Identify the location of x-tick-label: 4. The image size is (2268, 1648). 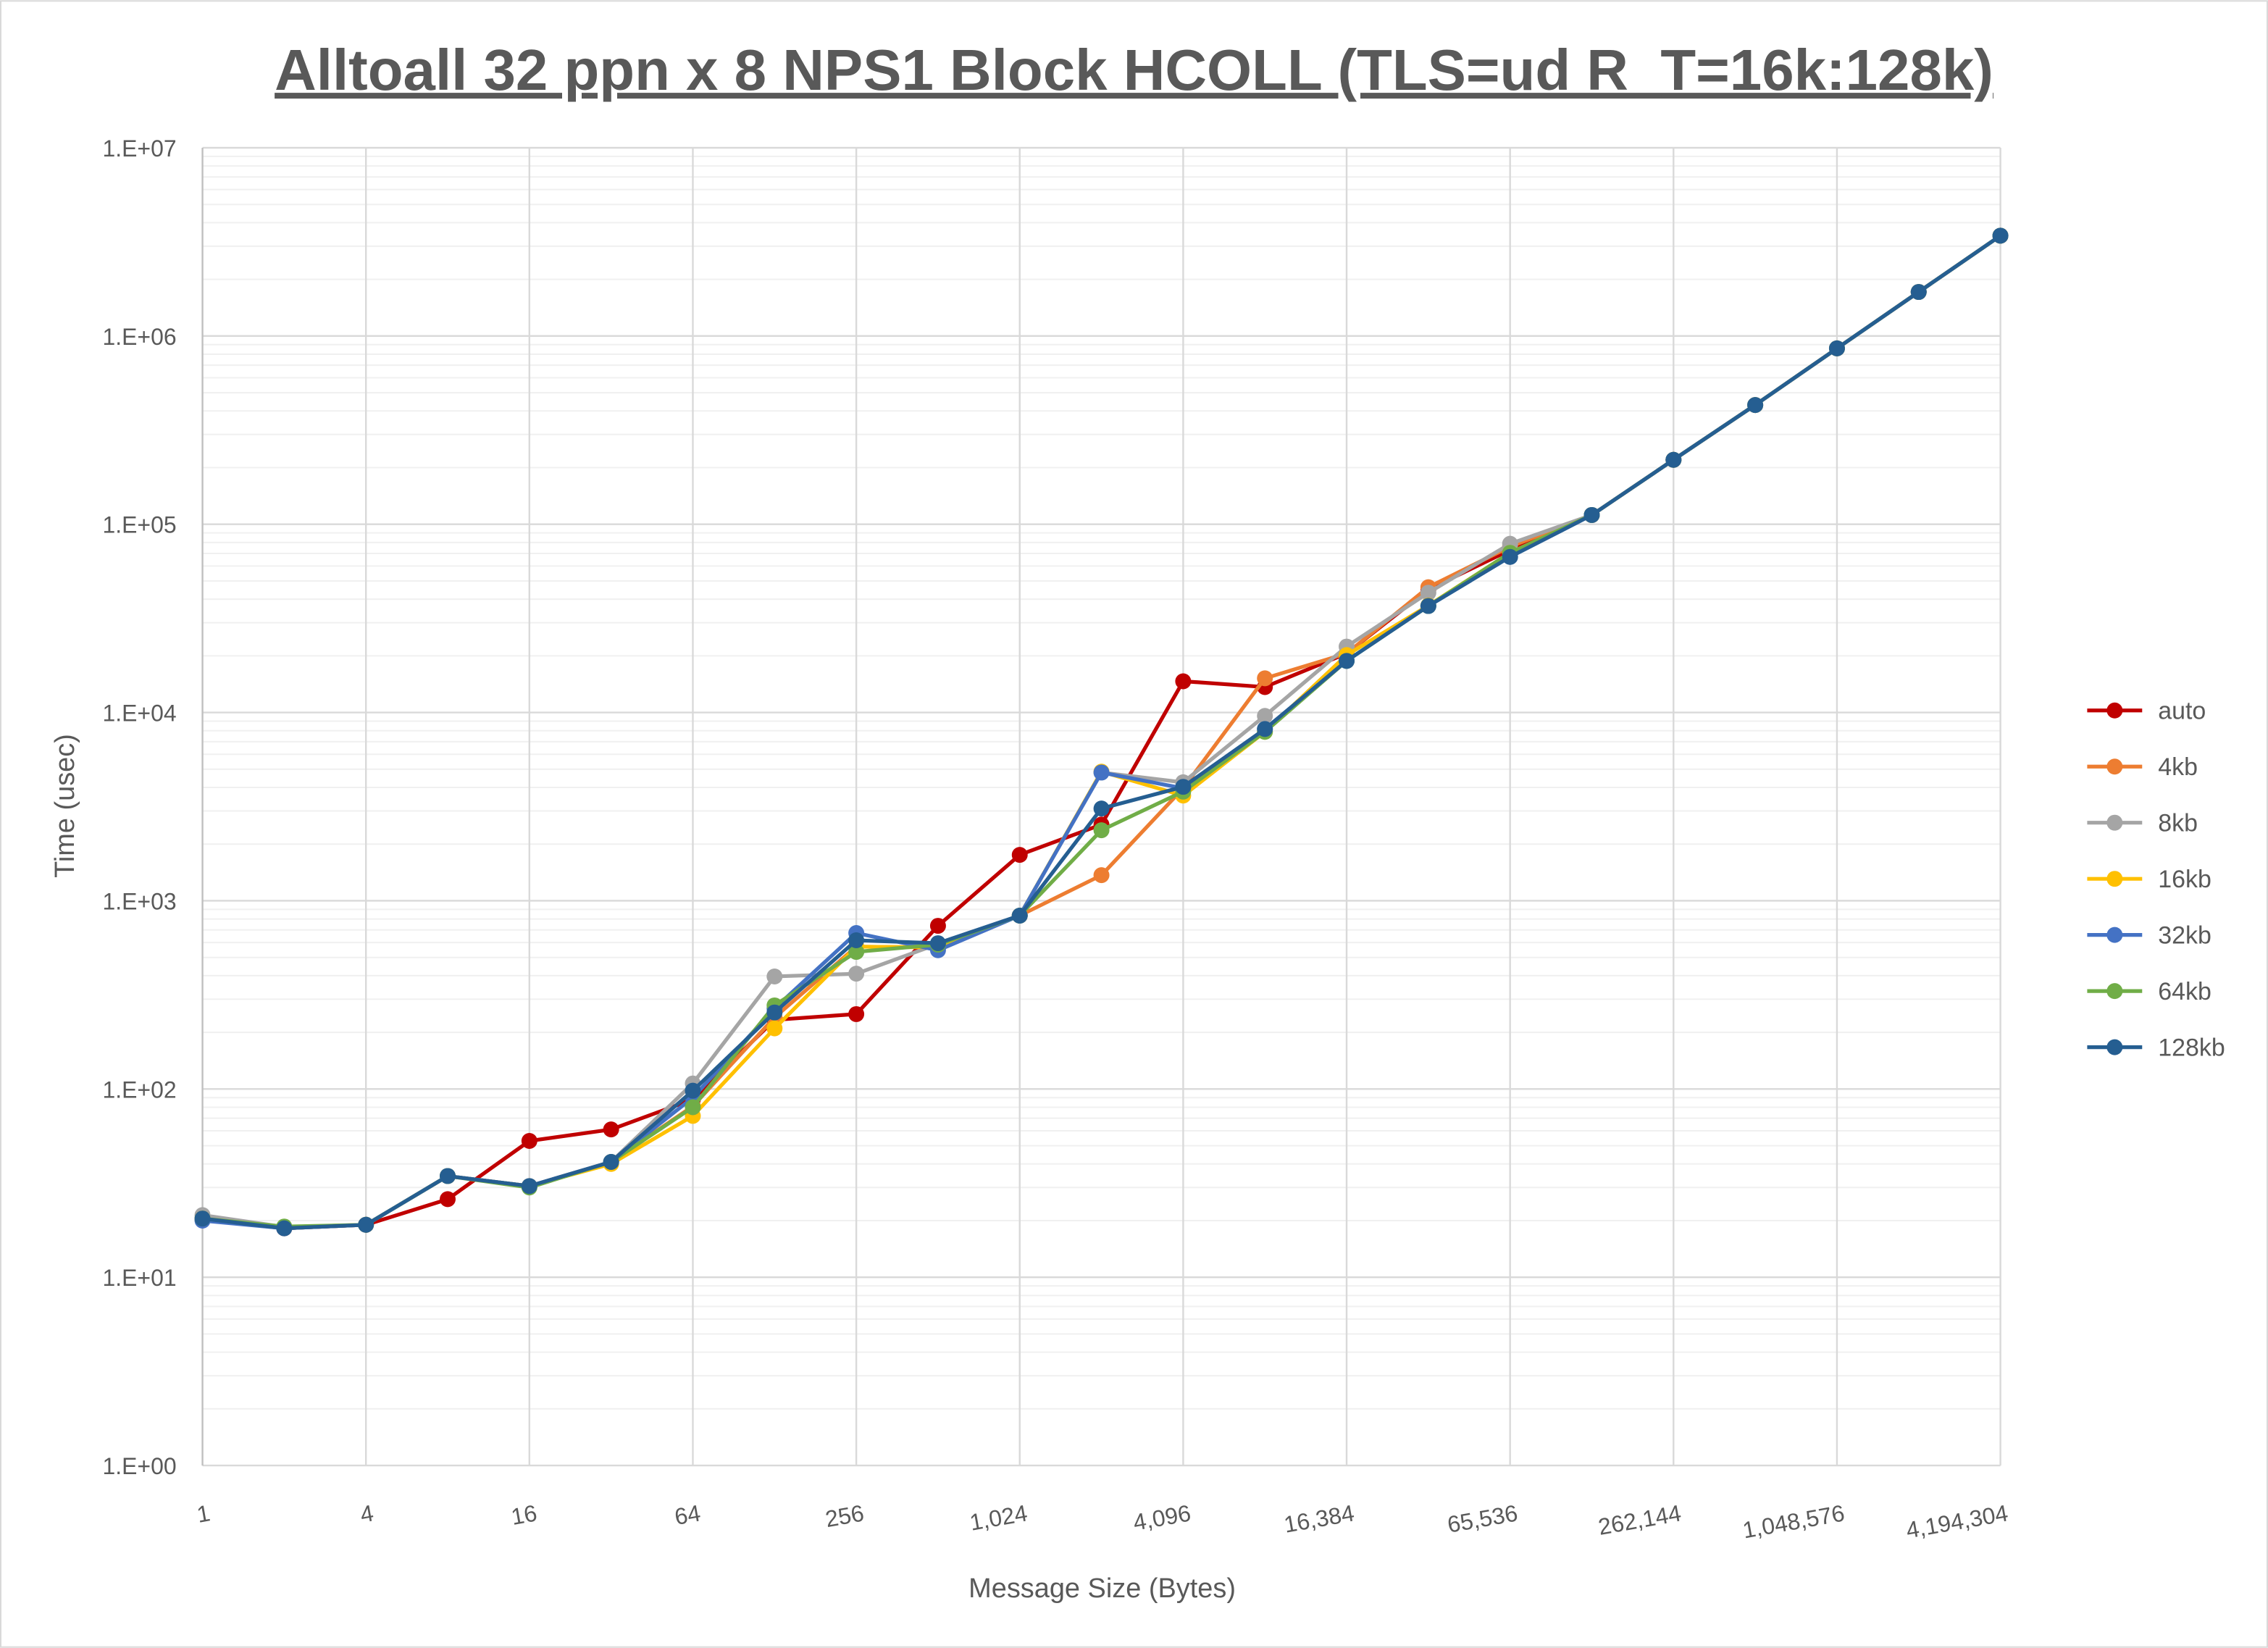
(368, 1513).